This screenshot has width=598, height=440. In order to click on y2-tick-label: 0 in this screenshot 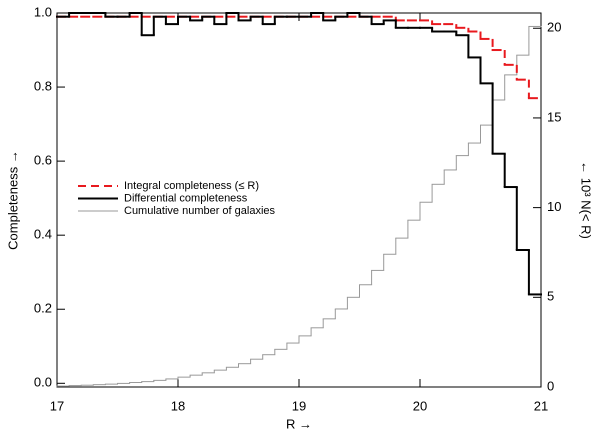, I will do `click(550, 385)`.